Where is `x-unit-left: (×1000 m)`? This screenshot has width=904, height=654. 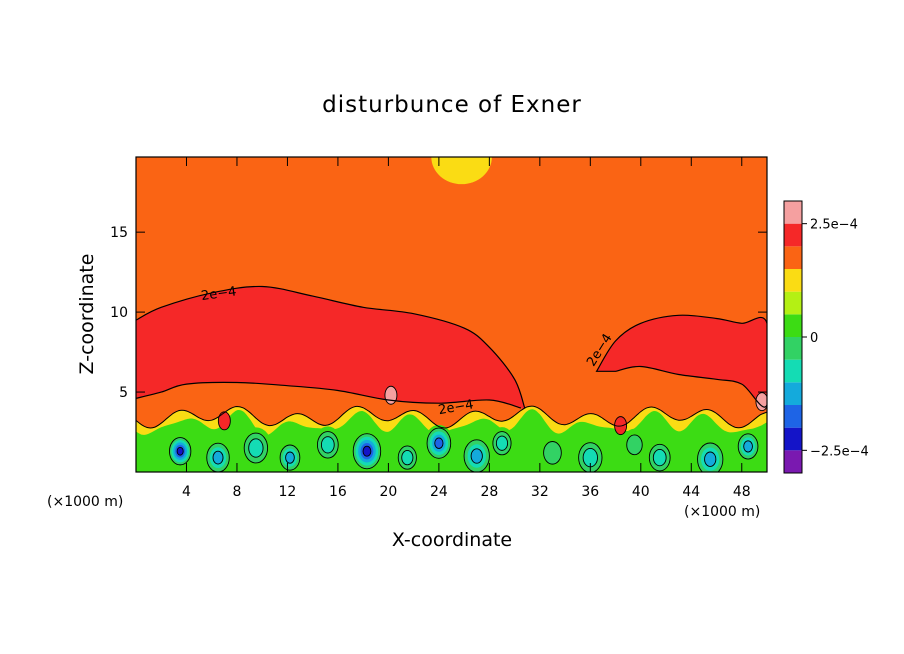 x-unit-left: (×1000 m) is located at coordinates (85, 502).